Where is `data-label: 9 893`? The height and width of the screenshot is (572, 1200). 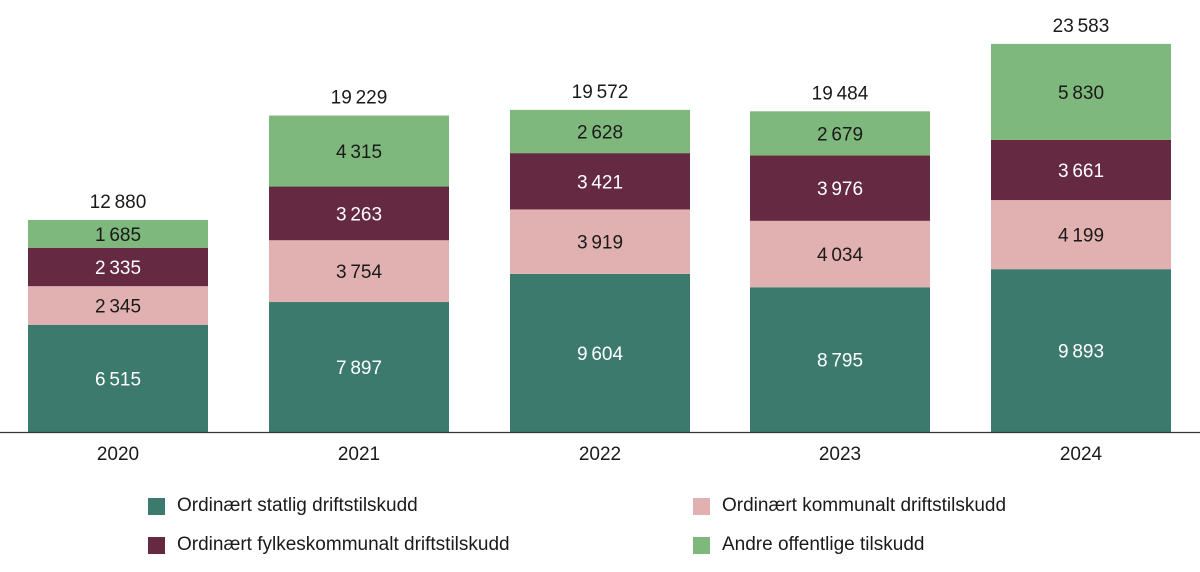 data-label: 9 893 is located at coordinates (1081, 352).